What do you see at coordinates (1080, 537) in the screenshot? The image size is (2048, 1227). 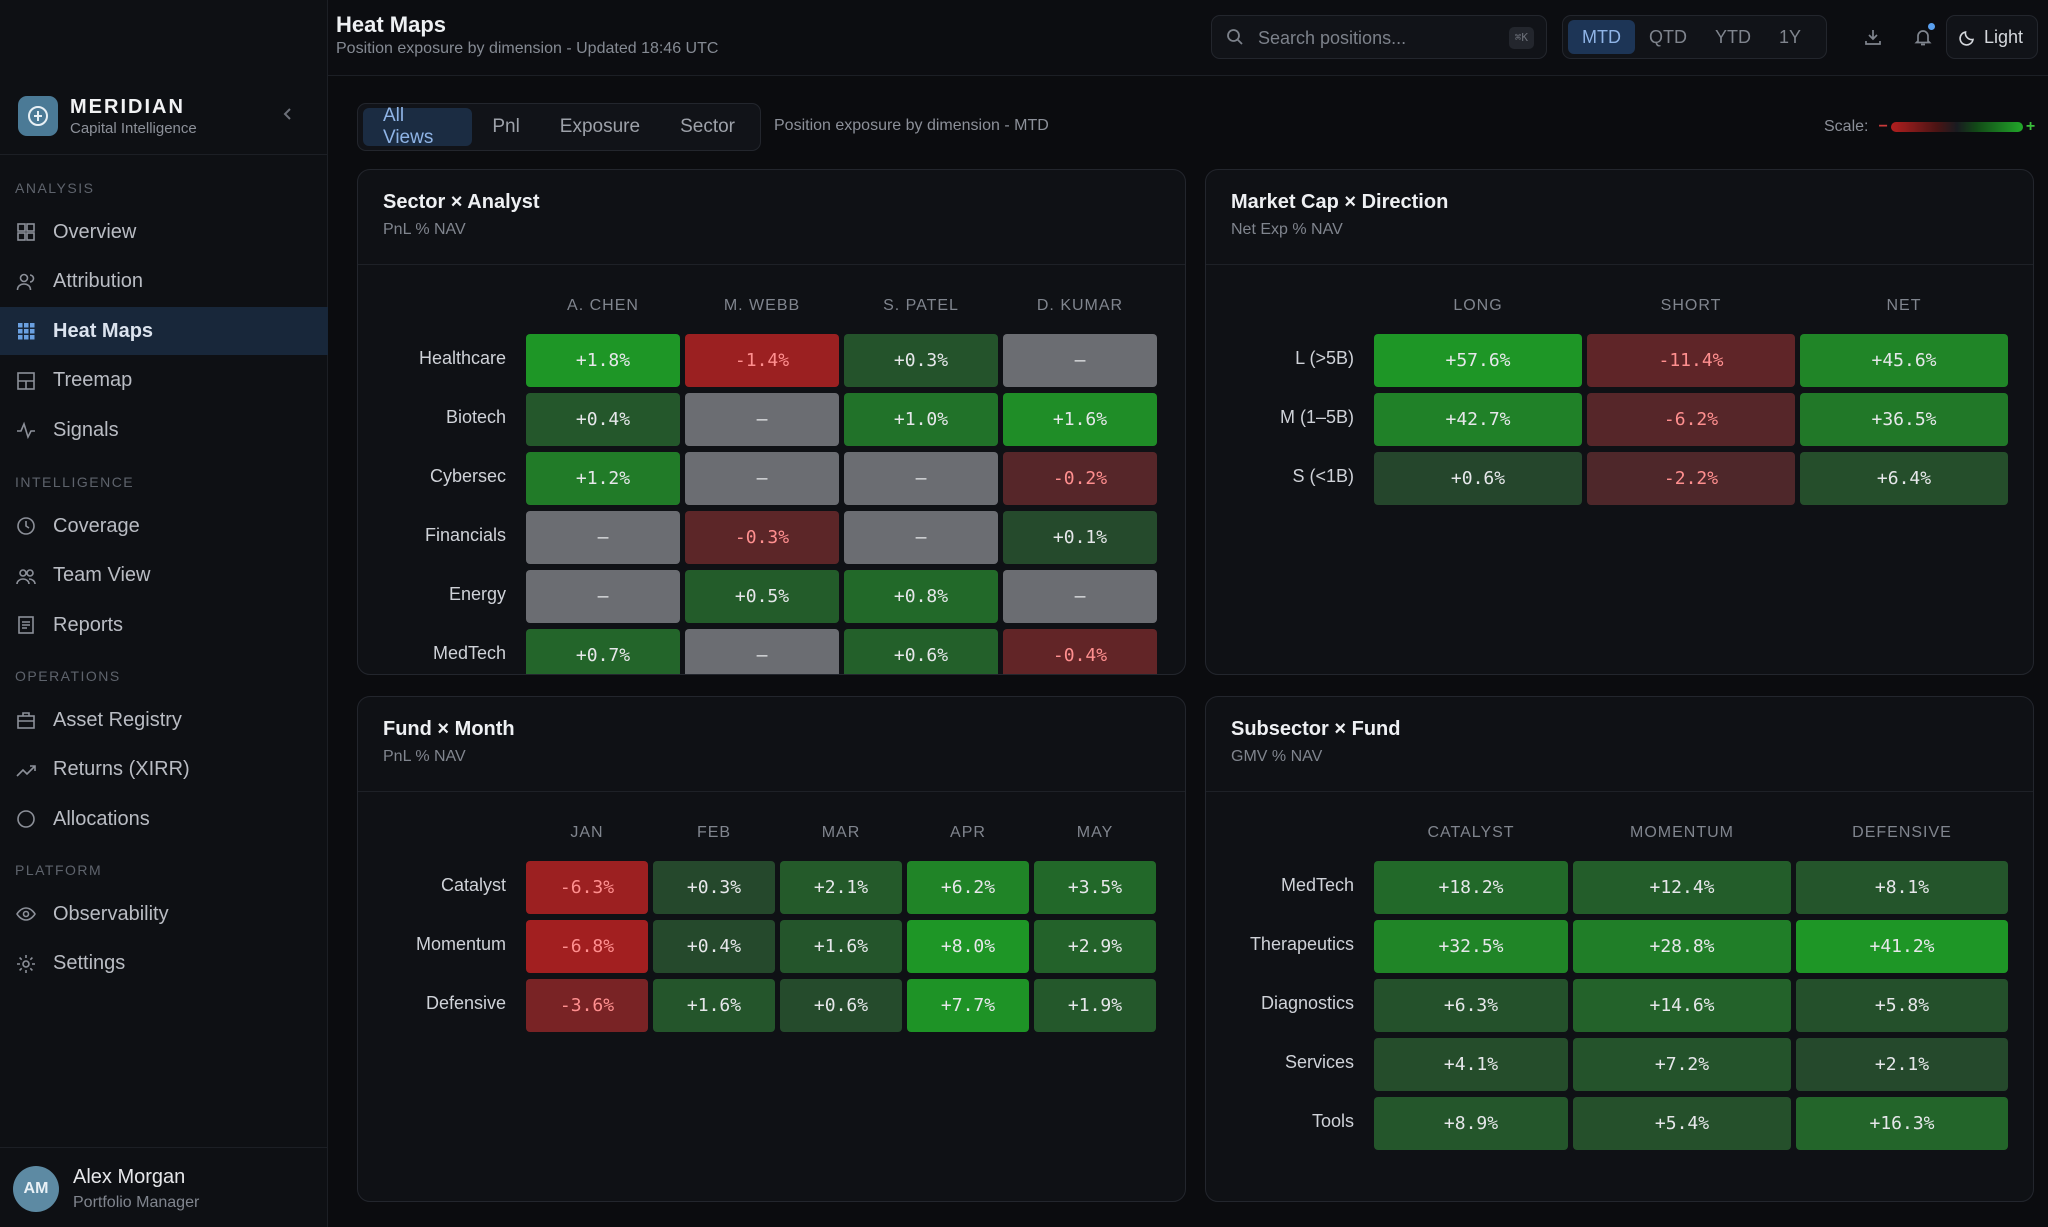 I see `heatmap-cell: +0.1%` at bounding box center [1080, 537].